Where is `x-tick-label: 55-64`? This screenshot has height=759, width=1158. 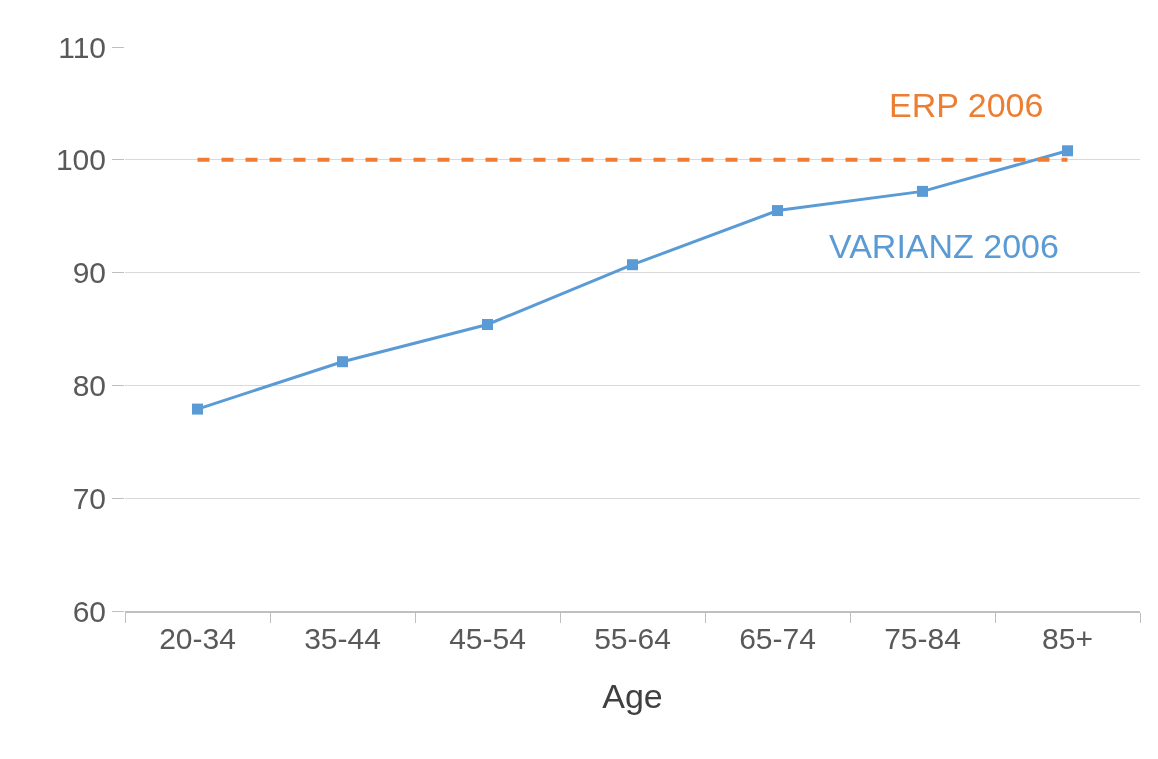
x-tick-label: 55-64 is located at coordinates (632, 638).